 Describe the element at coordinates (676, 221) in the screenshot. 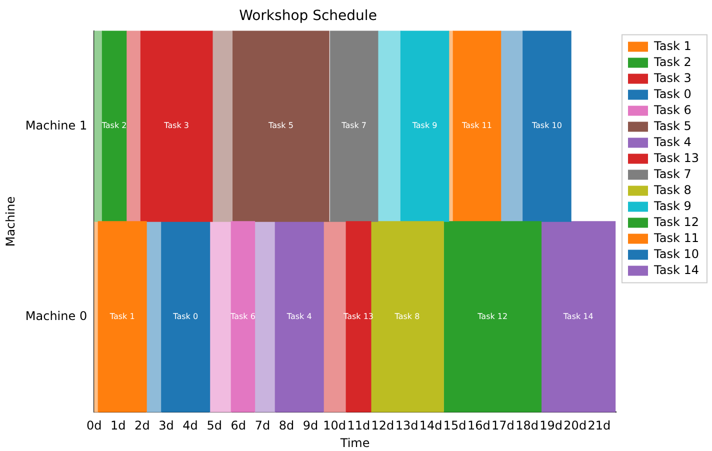

I see `legend-label: Task 12` at that location.